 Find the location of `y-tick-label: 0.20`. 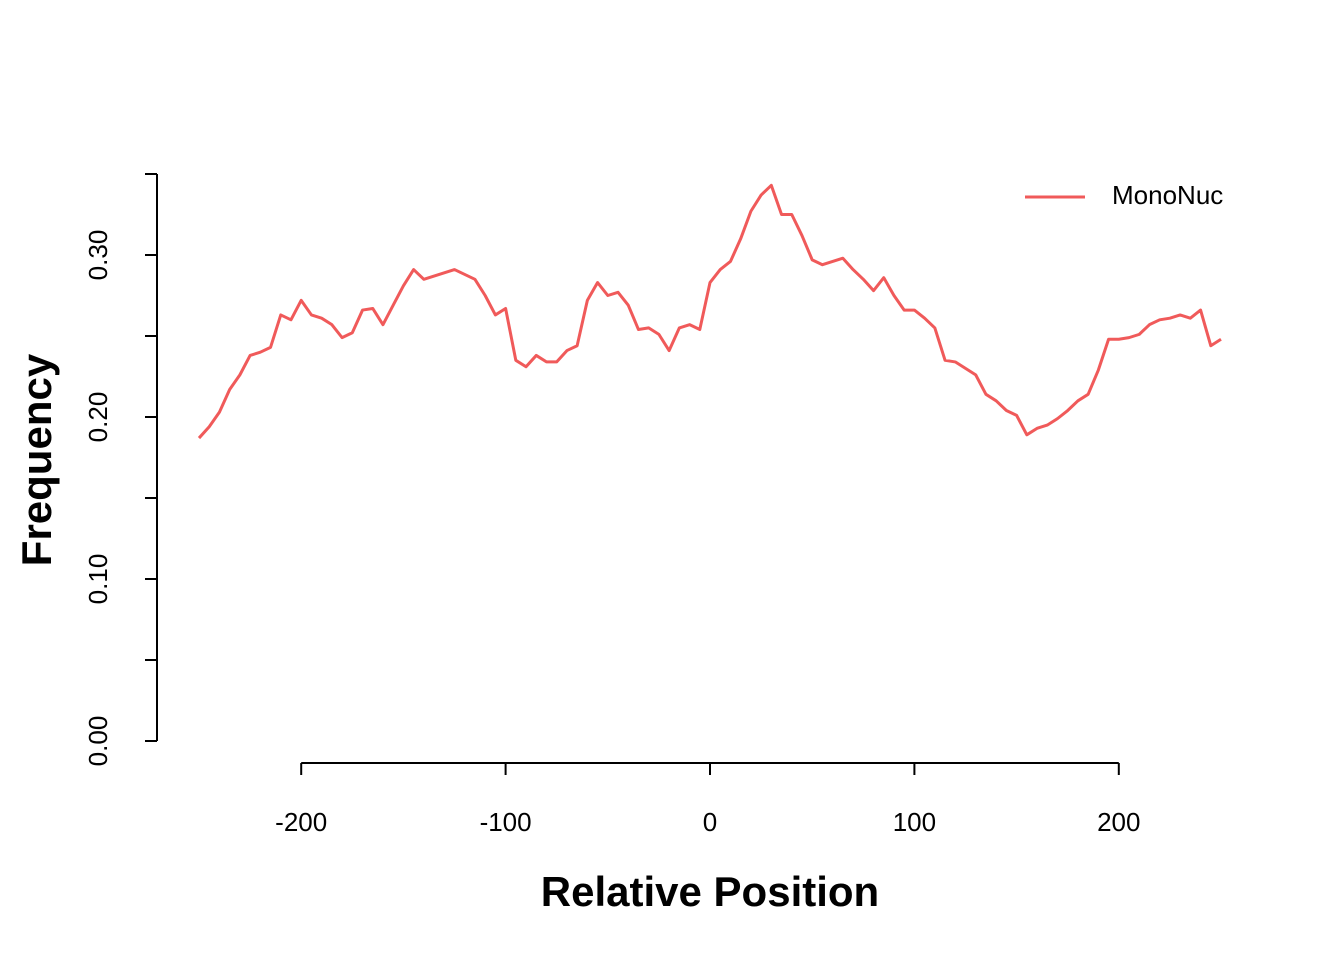

y-tick-label: 0.20 is located at coordinates (98, 417).